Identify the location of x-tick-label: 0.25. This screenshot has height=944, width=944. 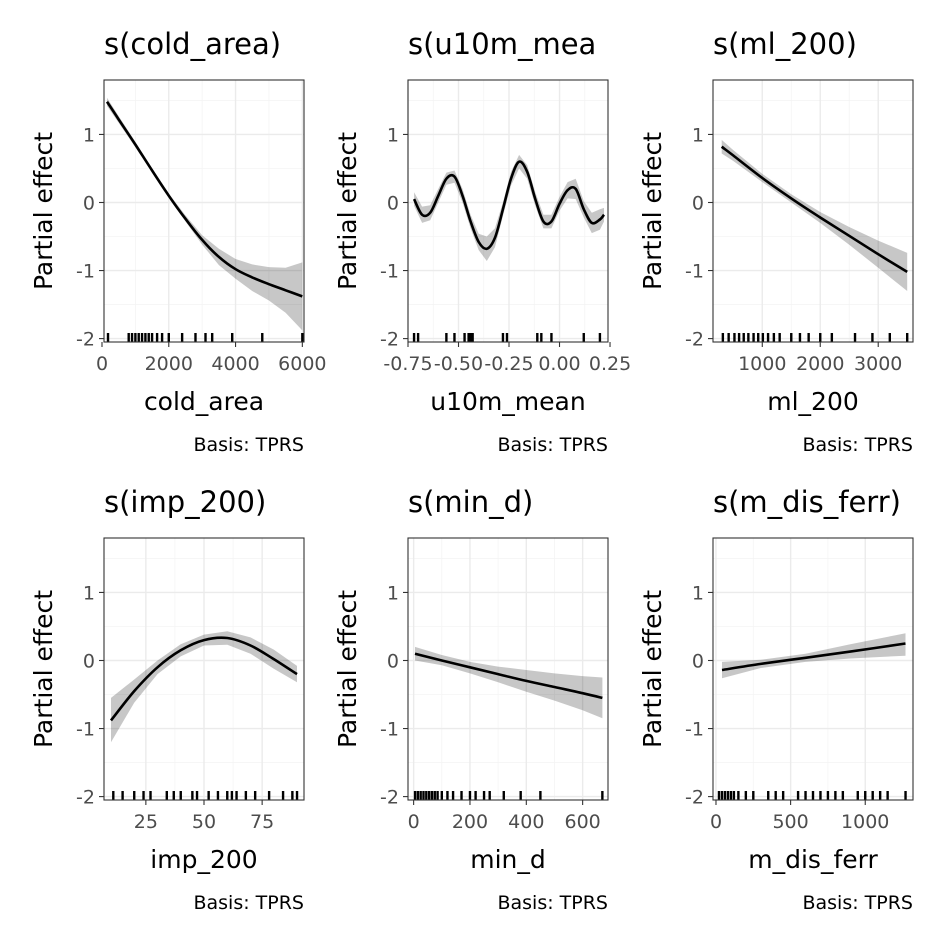
(610, 364).